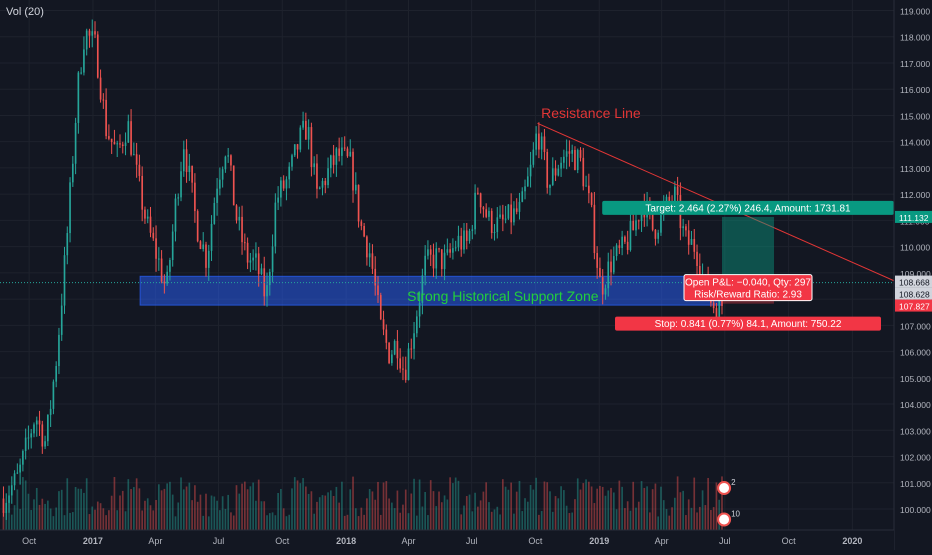  What do you see at coordinates (591, 113) in the screenshot?
I see `resistance-line-label: Resistance Line` at bounding box center [591, 113].